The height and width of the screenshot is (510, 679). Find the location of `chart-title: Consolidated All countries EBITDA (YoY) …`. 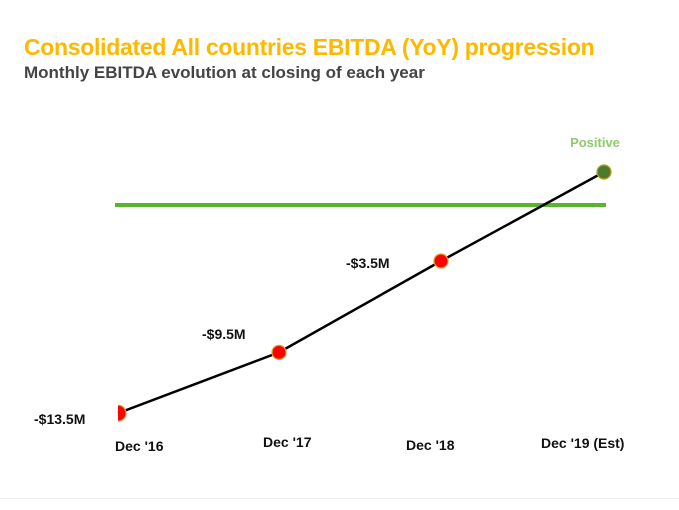

chart-title: Consolidated All countries EBITDA (YoY) … is located at coordinates (309, 47).